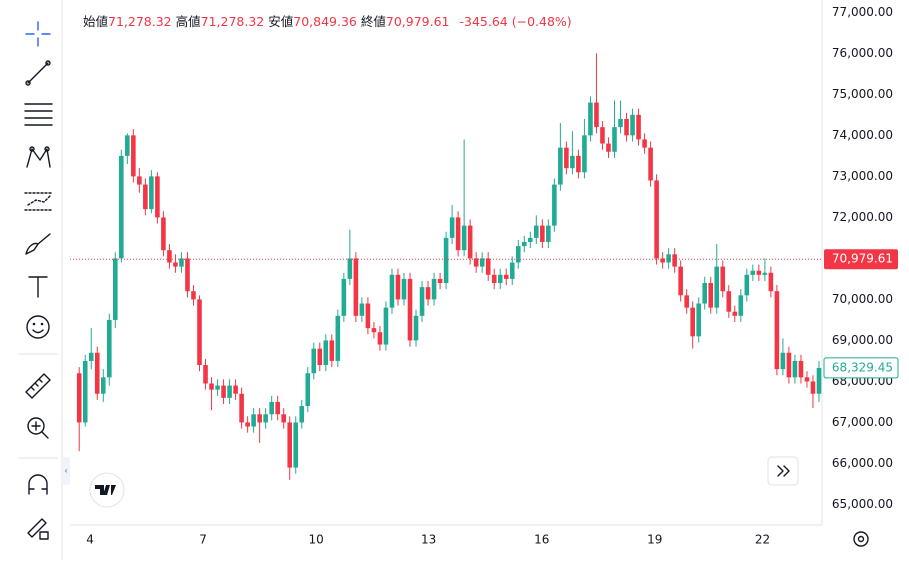 This screenshot has width=909, height=564. Describe the element at coordinates (862, 135) in the screenshot. I see `y-tick-label: 74,000.00` at that location.